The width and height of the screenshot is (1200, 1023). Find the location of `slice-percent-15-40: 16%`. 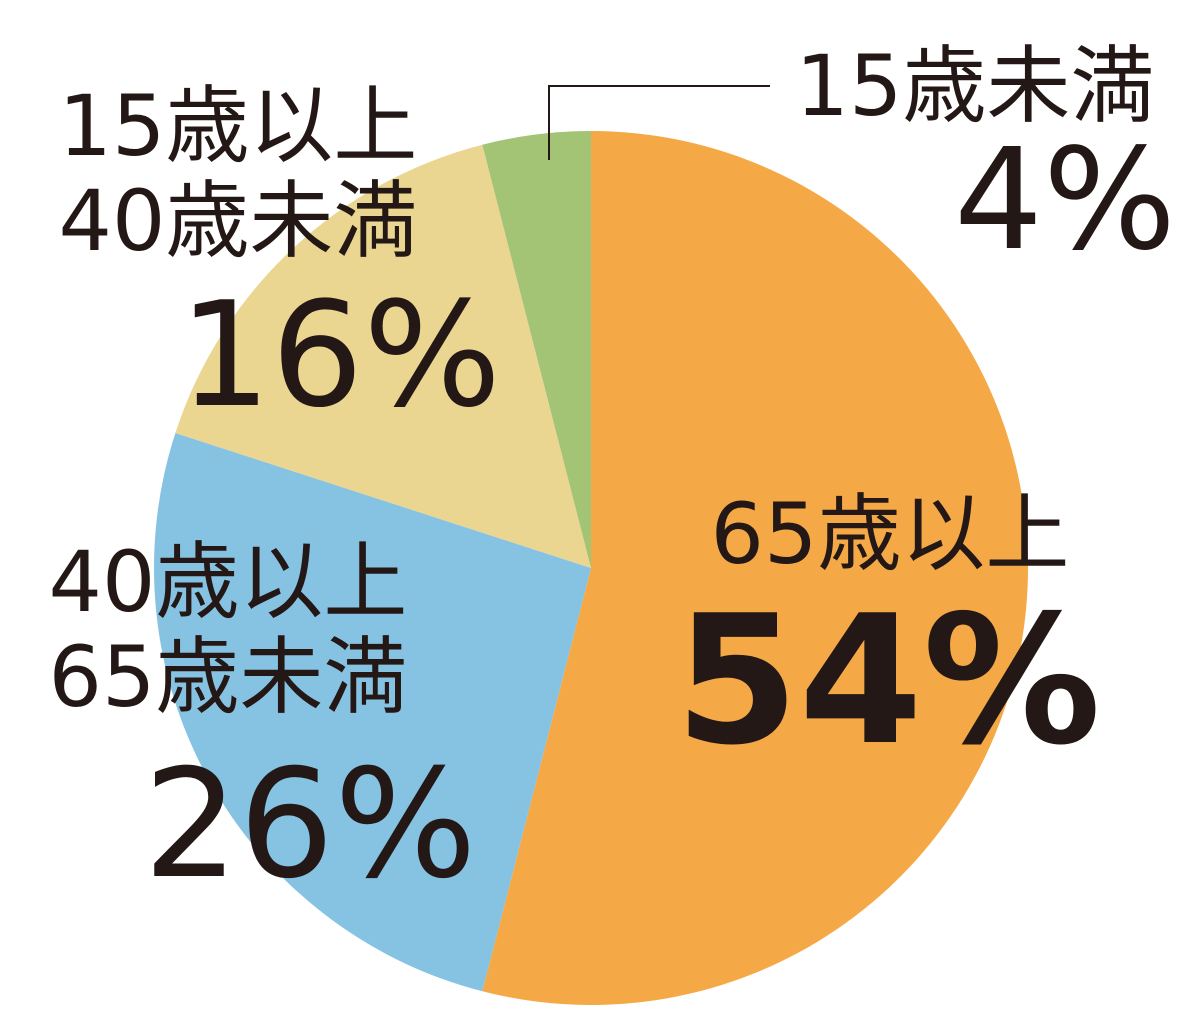

slice-percent-15-40: 16% is located at coordinates (340, 355).